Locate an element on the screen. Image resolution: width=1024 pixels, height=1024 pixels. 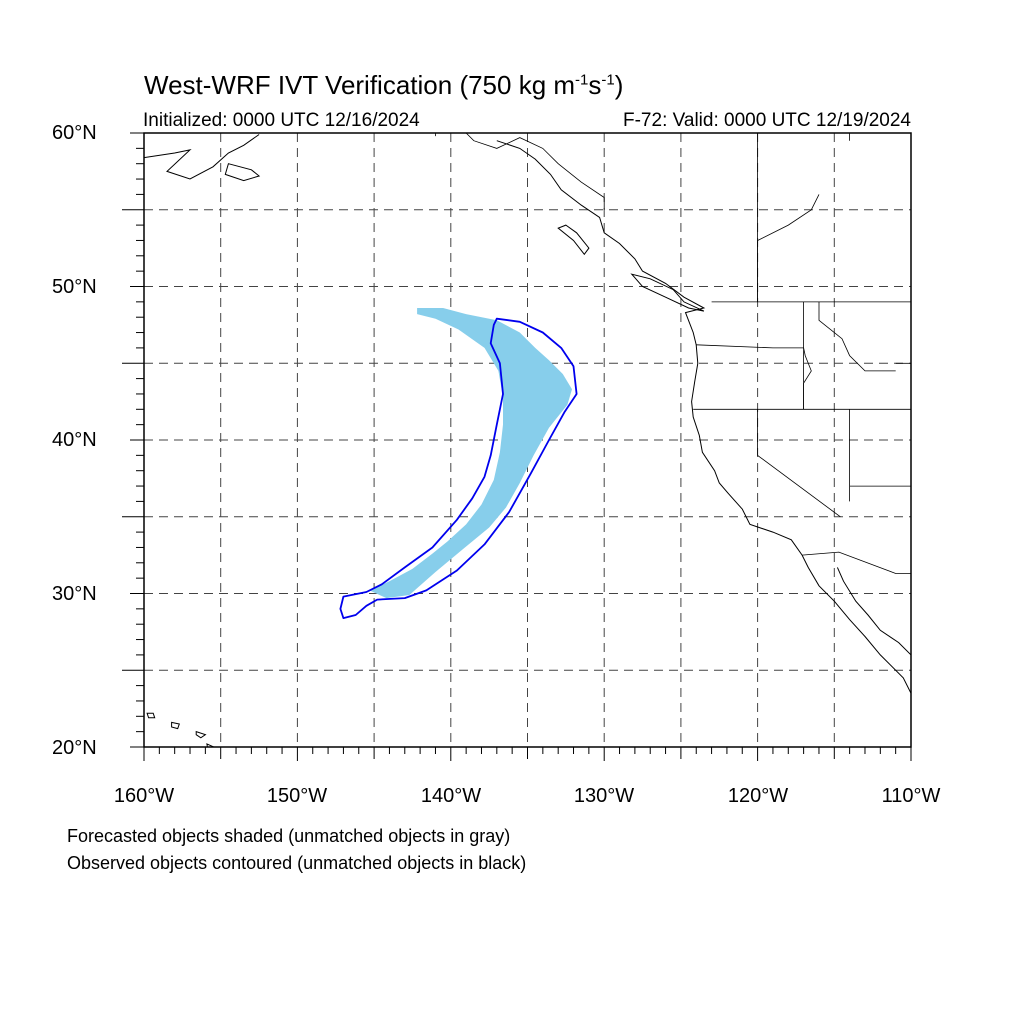
lat-label-60n: 60°N is located at coordinates (74, 133).